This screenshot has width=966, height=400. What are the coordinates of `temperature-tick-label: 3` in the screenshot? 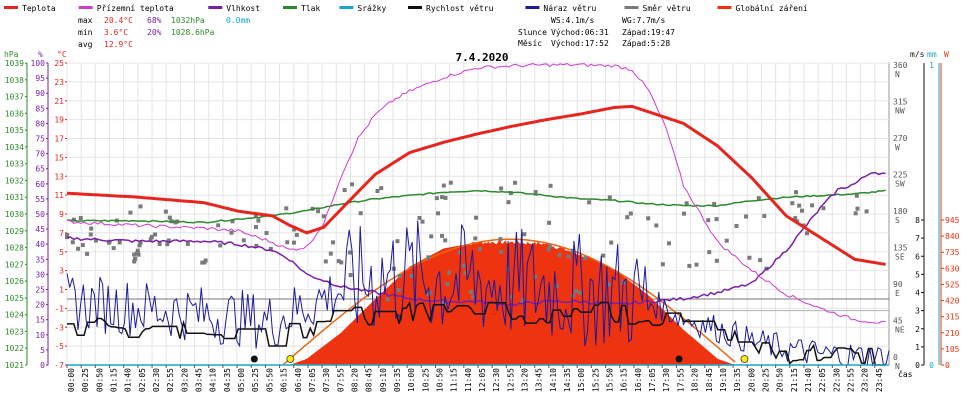 It's located at (61, 271).